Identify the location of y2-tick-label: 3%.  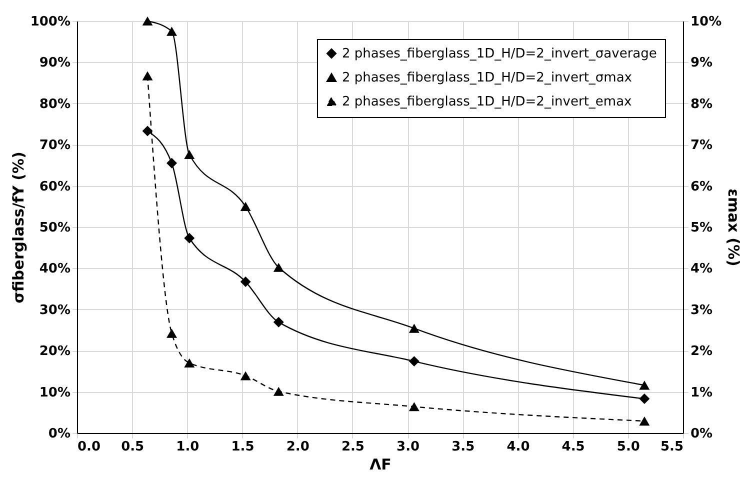
(701, 310).